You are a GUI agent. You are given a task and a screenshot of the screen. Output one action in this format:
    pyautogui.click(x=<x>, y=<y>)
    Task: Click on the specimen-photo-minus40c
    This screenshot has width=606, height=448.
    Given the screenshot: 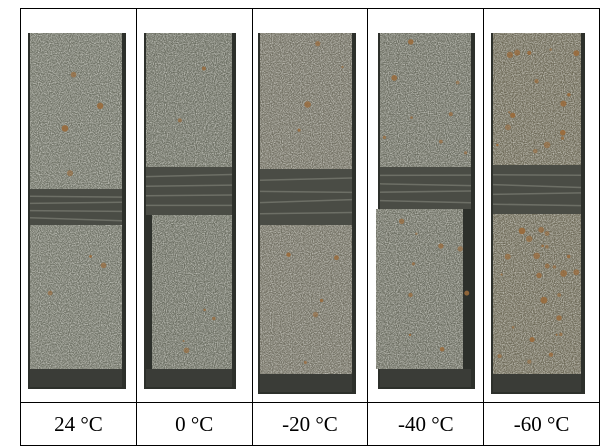 What is the action you would take?
    pyautogui.click(x=425, y=211)
    